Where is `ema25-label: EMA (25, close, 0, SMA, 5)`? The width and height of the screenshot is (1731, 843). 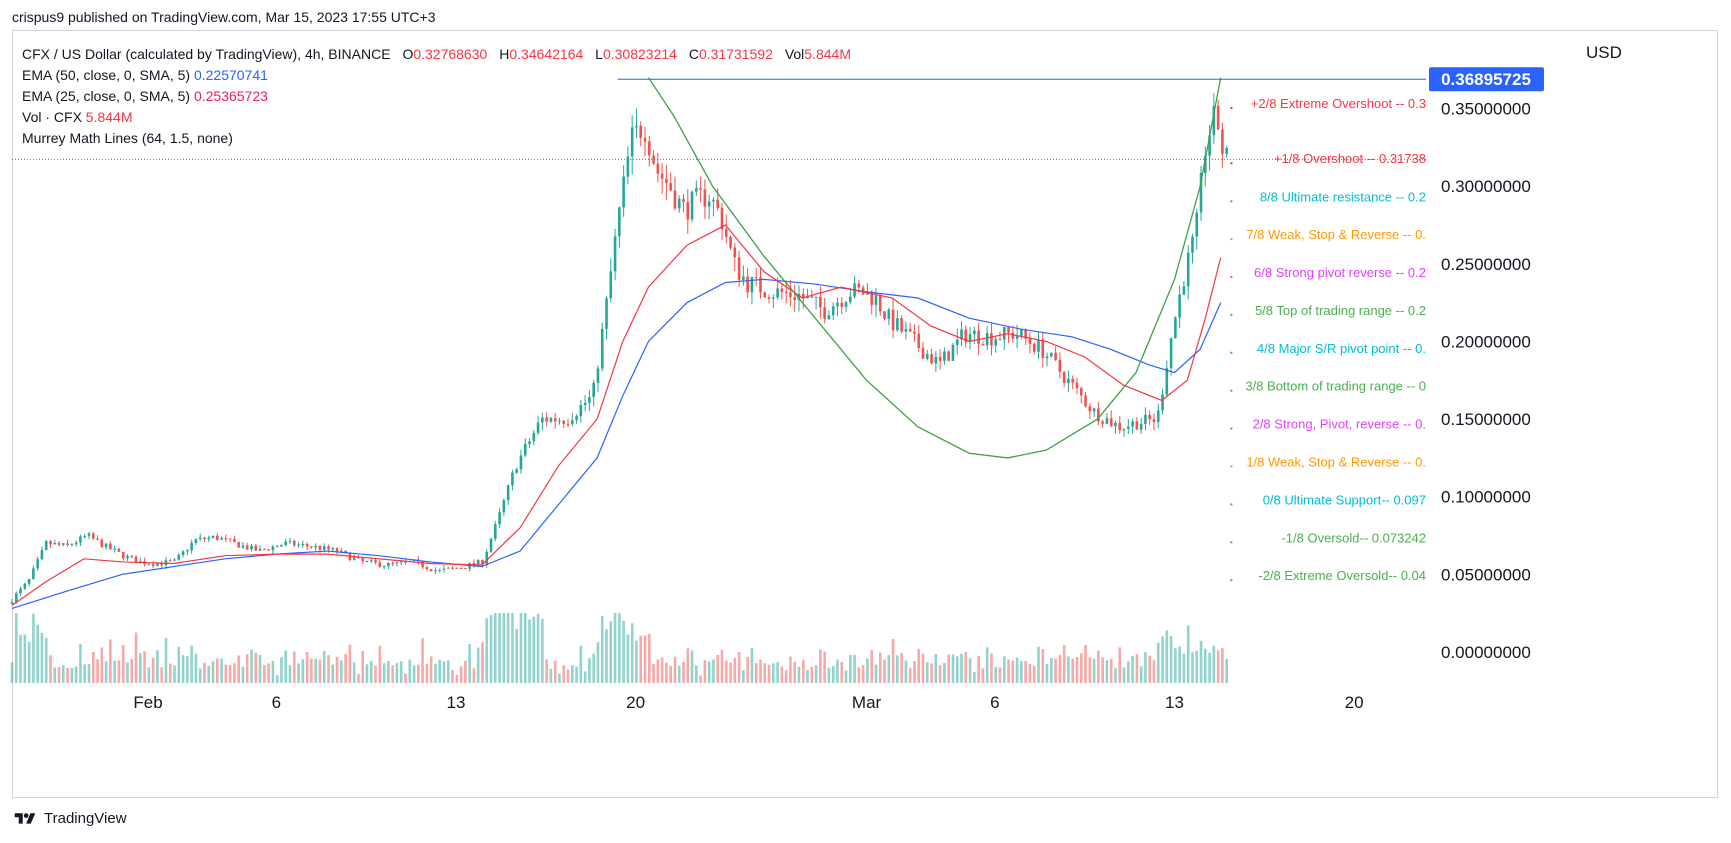
ema25-label: EMA (25, close, 0, SMA, 5) is located at coordinates (106, 96).